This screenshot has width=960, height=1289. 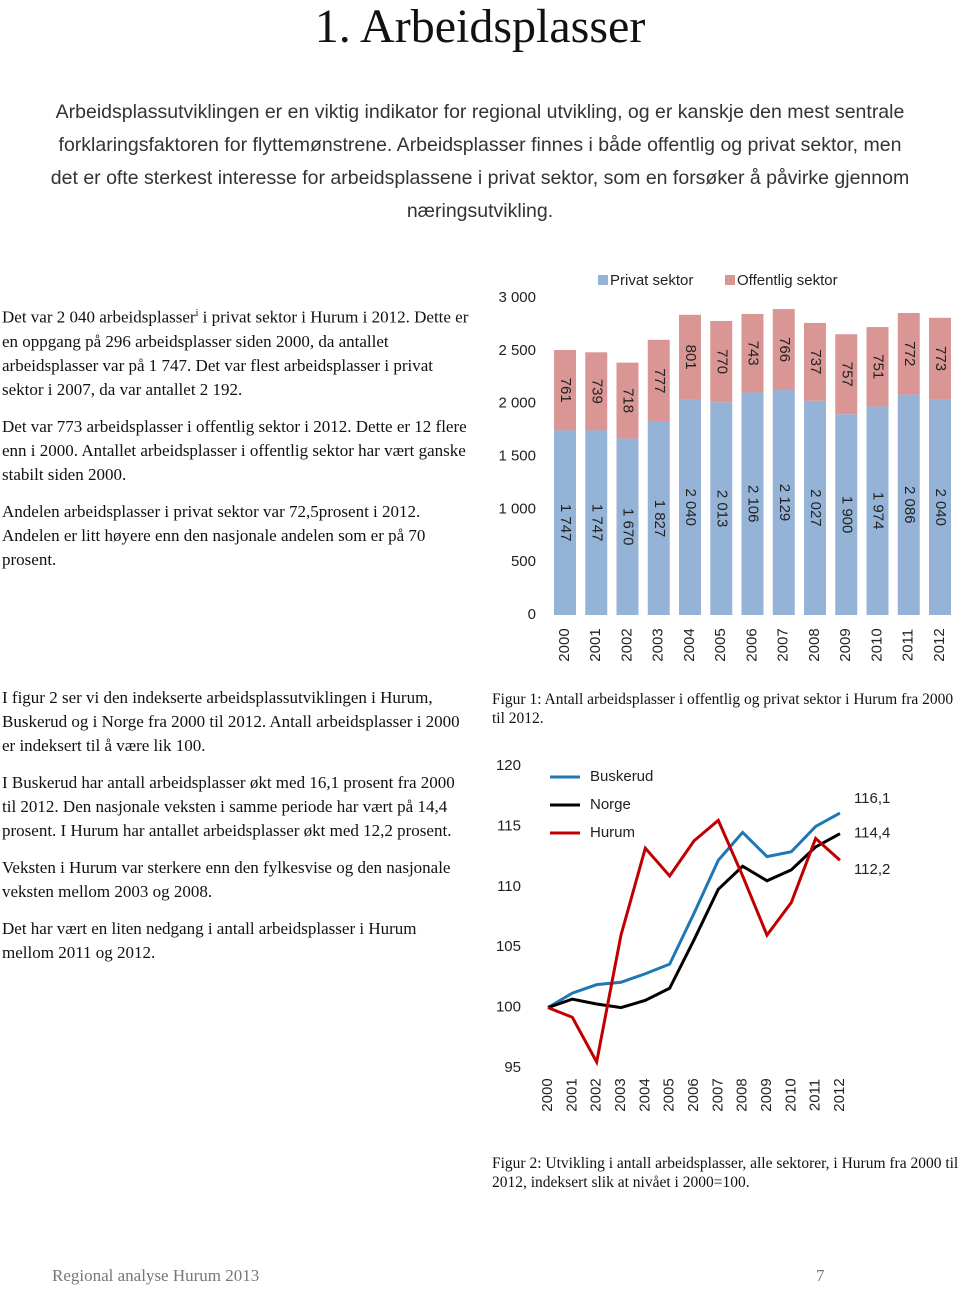 What do you see at coordinates (820, 1275) in the screenshot?
I see `page-number: 7` at bounding box center [820, 1275].